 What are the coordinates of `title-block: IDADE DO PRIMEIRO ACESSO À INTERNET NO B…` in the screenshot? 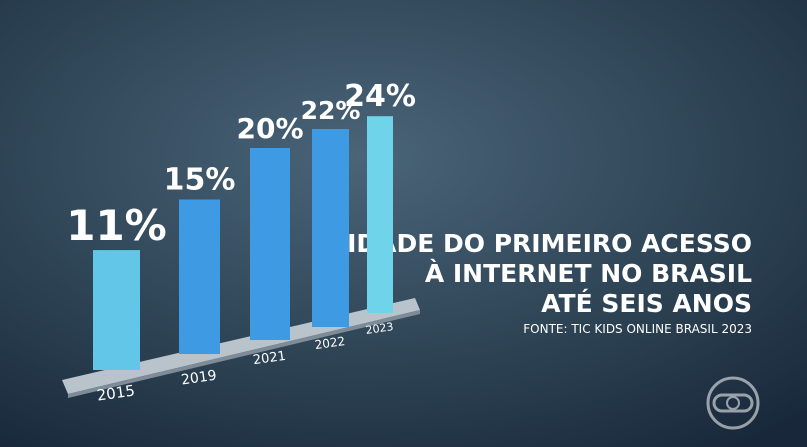 It's located at (549, 273).